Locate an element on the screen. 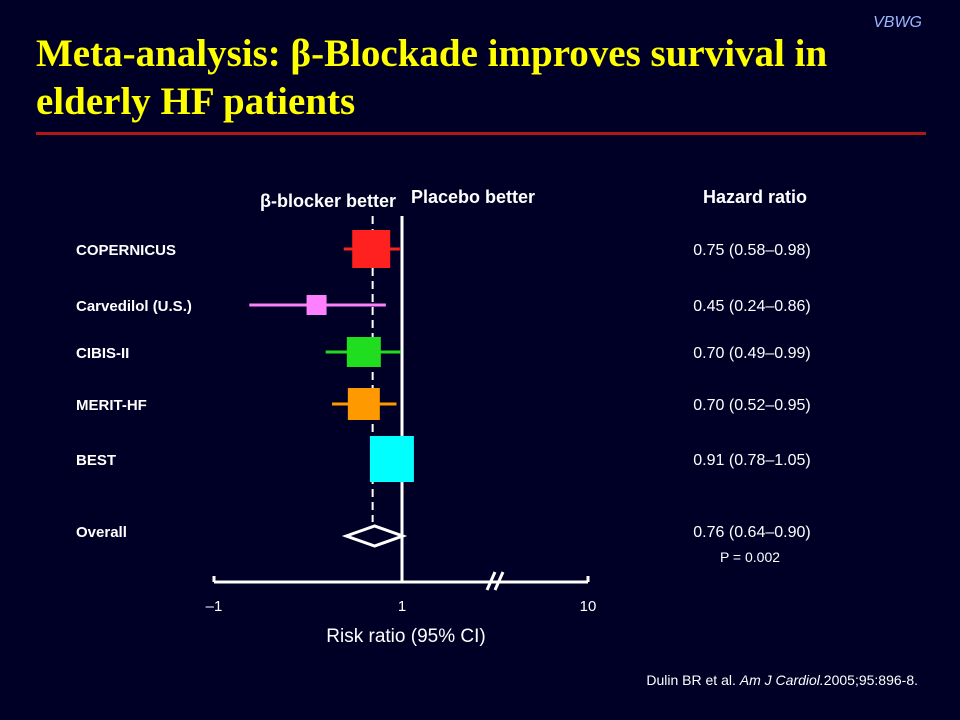  x-tick-label: 1 is located at coordinates (402, 606).